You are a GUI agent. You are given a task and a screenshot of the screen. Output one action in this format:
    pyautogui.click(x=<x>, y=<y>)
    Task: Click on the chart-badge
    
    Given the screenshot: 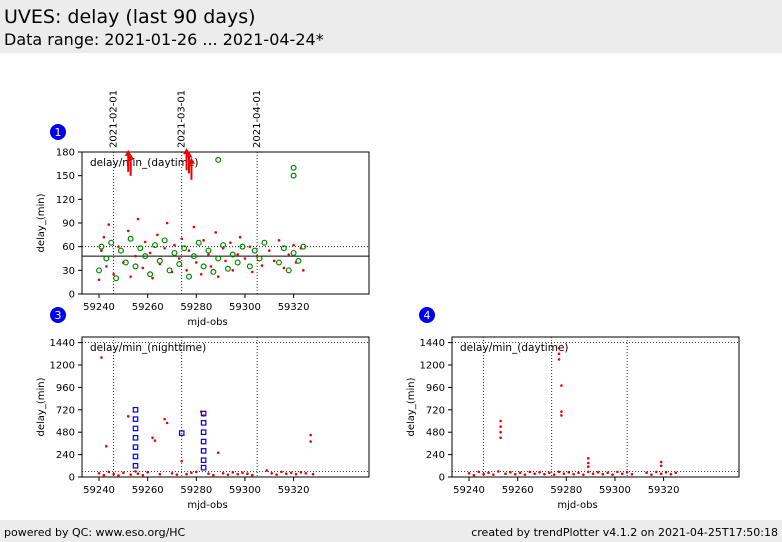 What is the action you would take?
    pyautogui.click(x=427, y=315)
    